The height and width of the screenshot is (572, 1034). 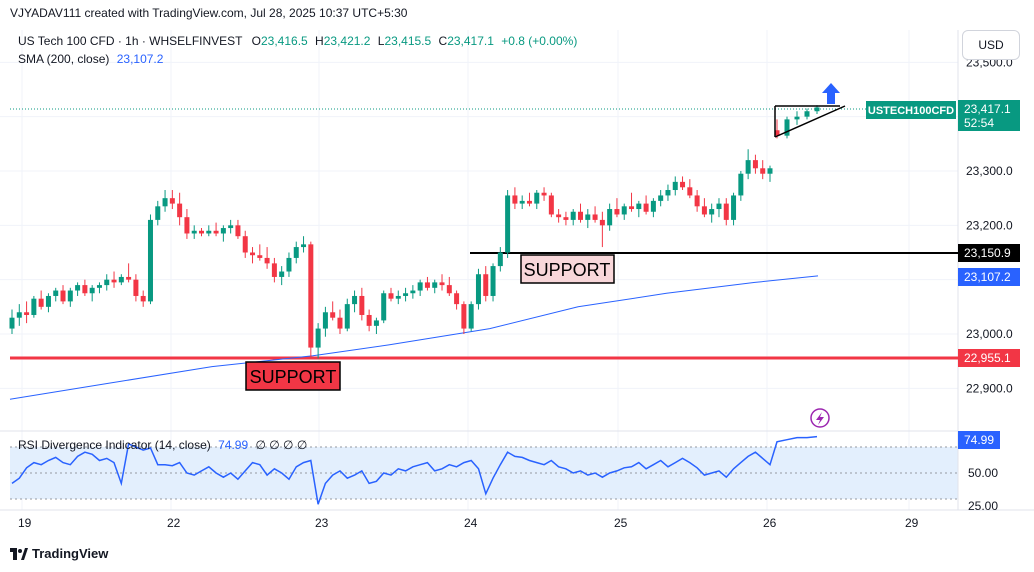 I want to click on sma-tag: 23,107.2, so click(x=989, y=277).